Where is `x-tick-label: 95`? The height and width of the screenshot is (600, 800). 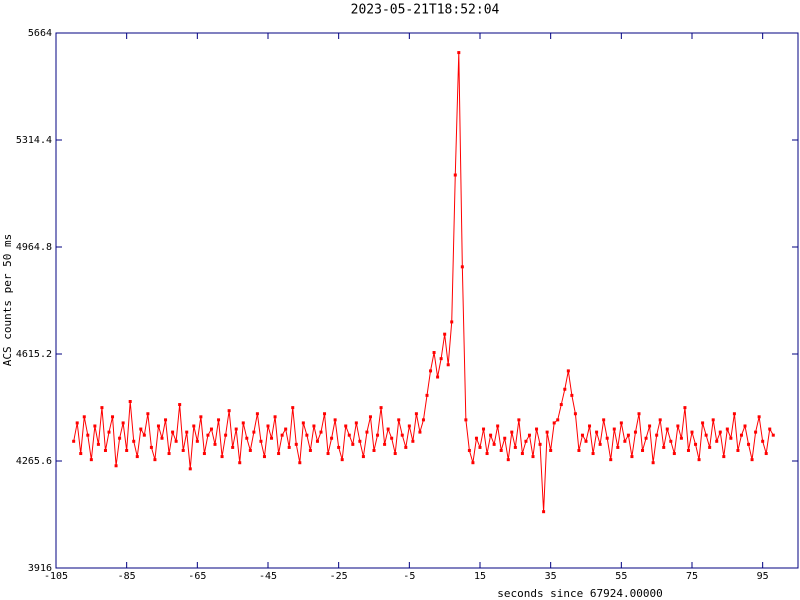 x-tick-label: 95 is located at coordinates (763, 576).